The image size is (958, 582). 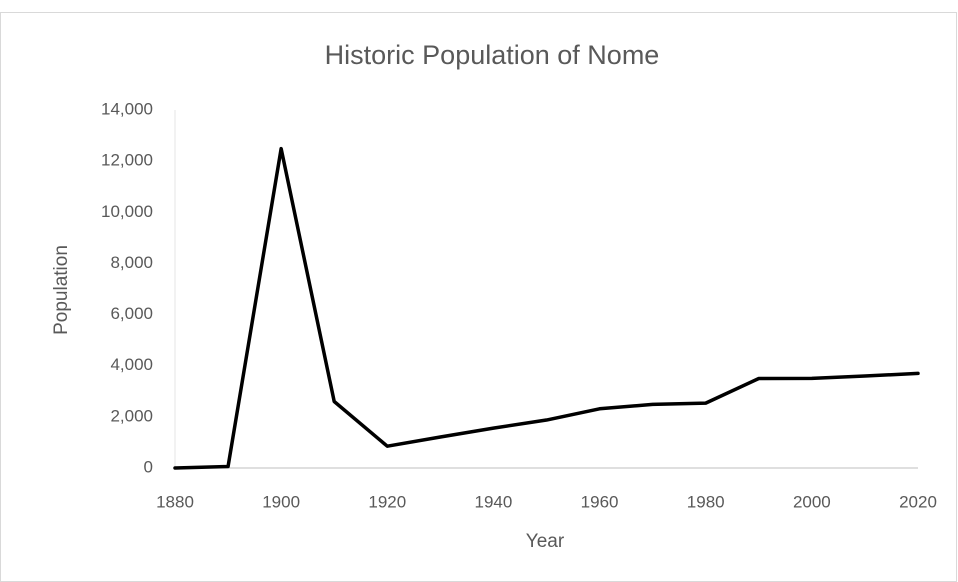 I want to click on x-tick-label: 1980, so click(x=706, y=501).